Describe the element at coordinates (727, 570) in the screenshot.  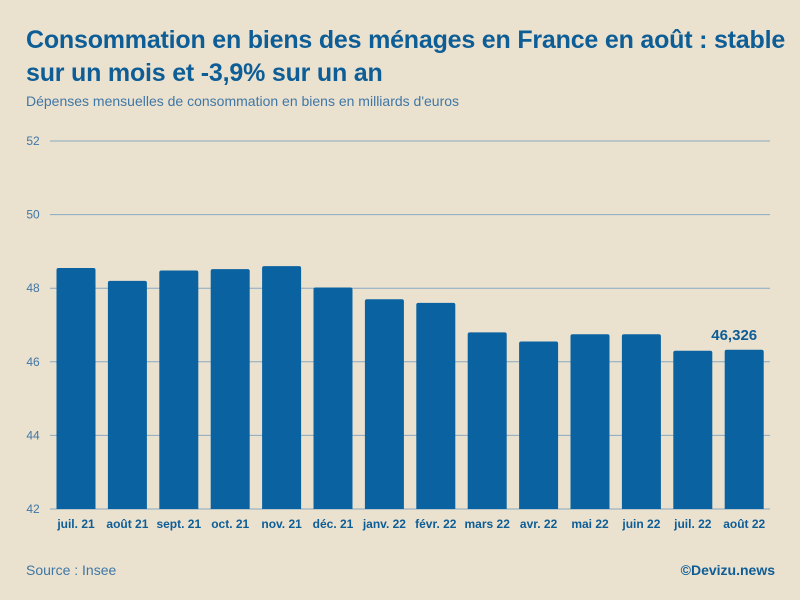
I see `credit-label: ©Devizu.news` at that location.